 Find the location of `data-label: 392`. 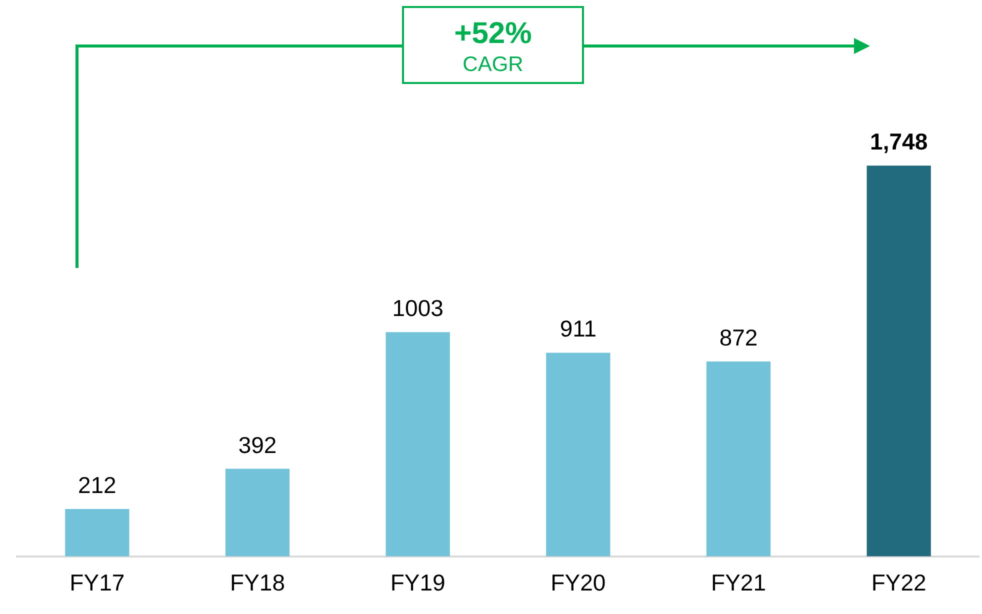

data-label: 392 is located at coordinates (257, 445).